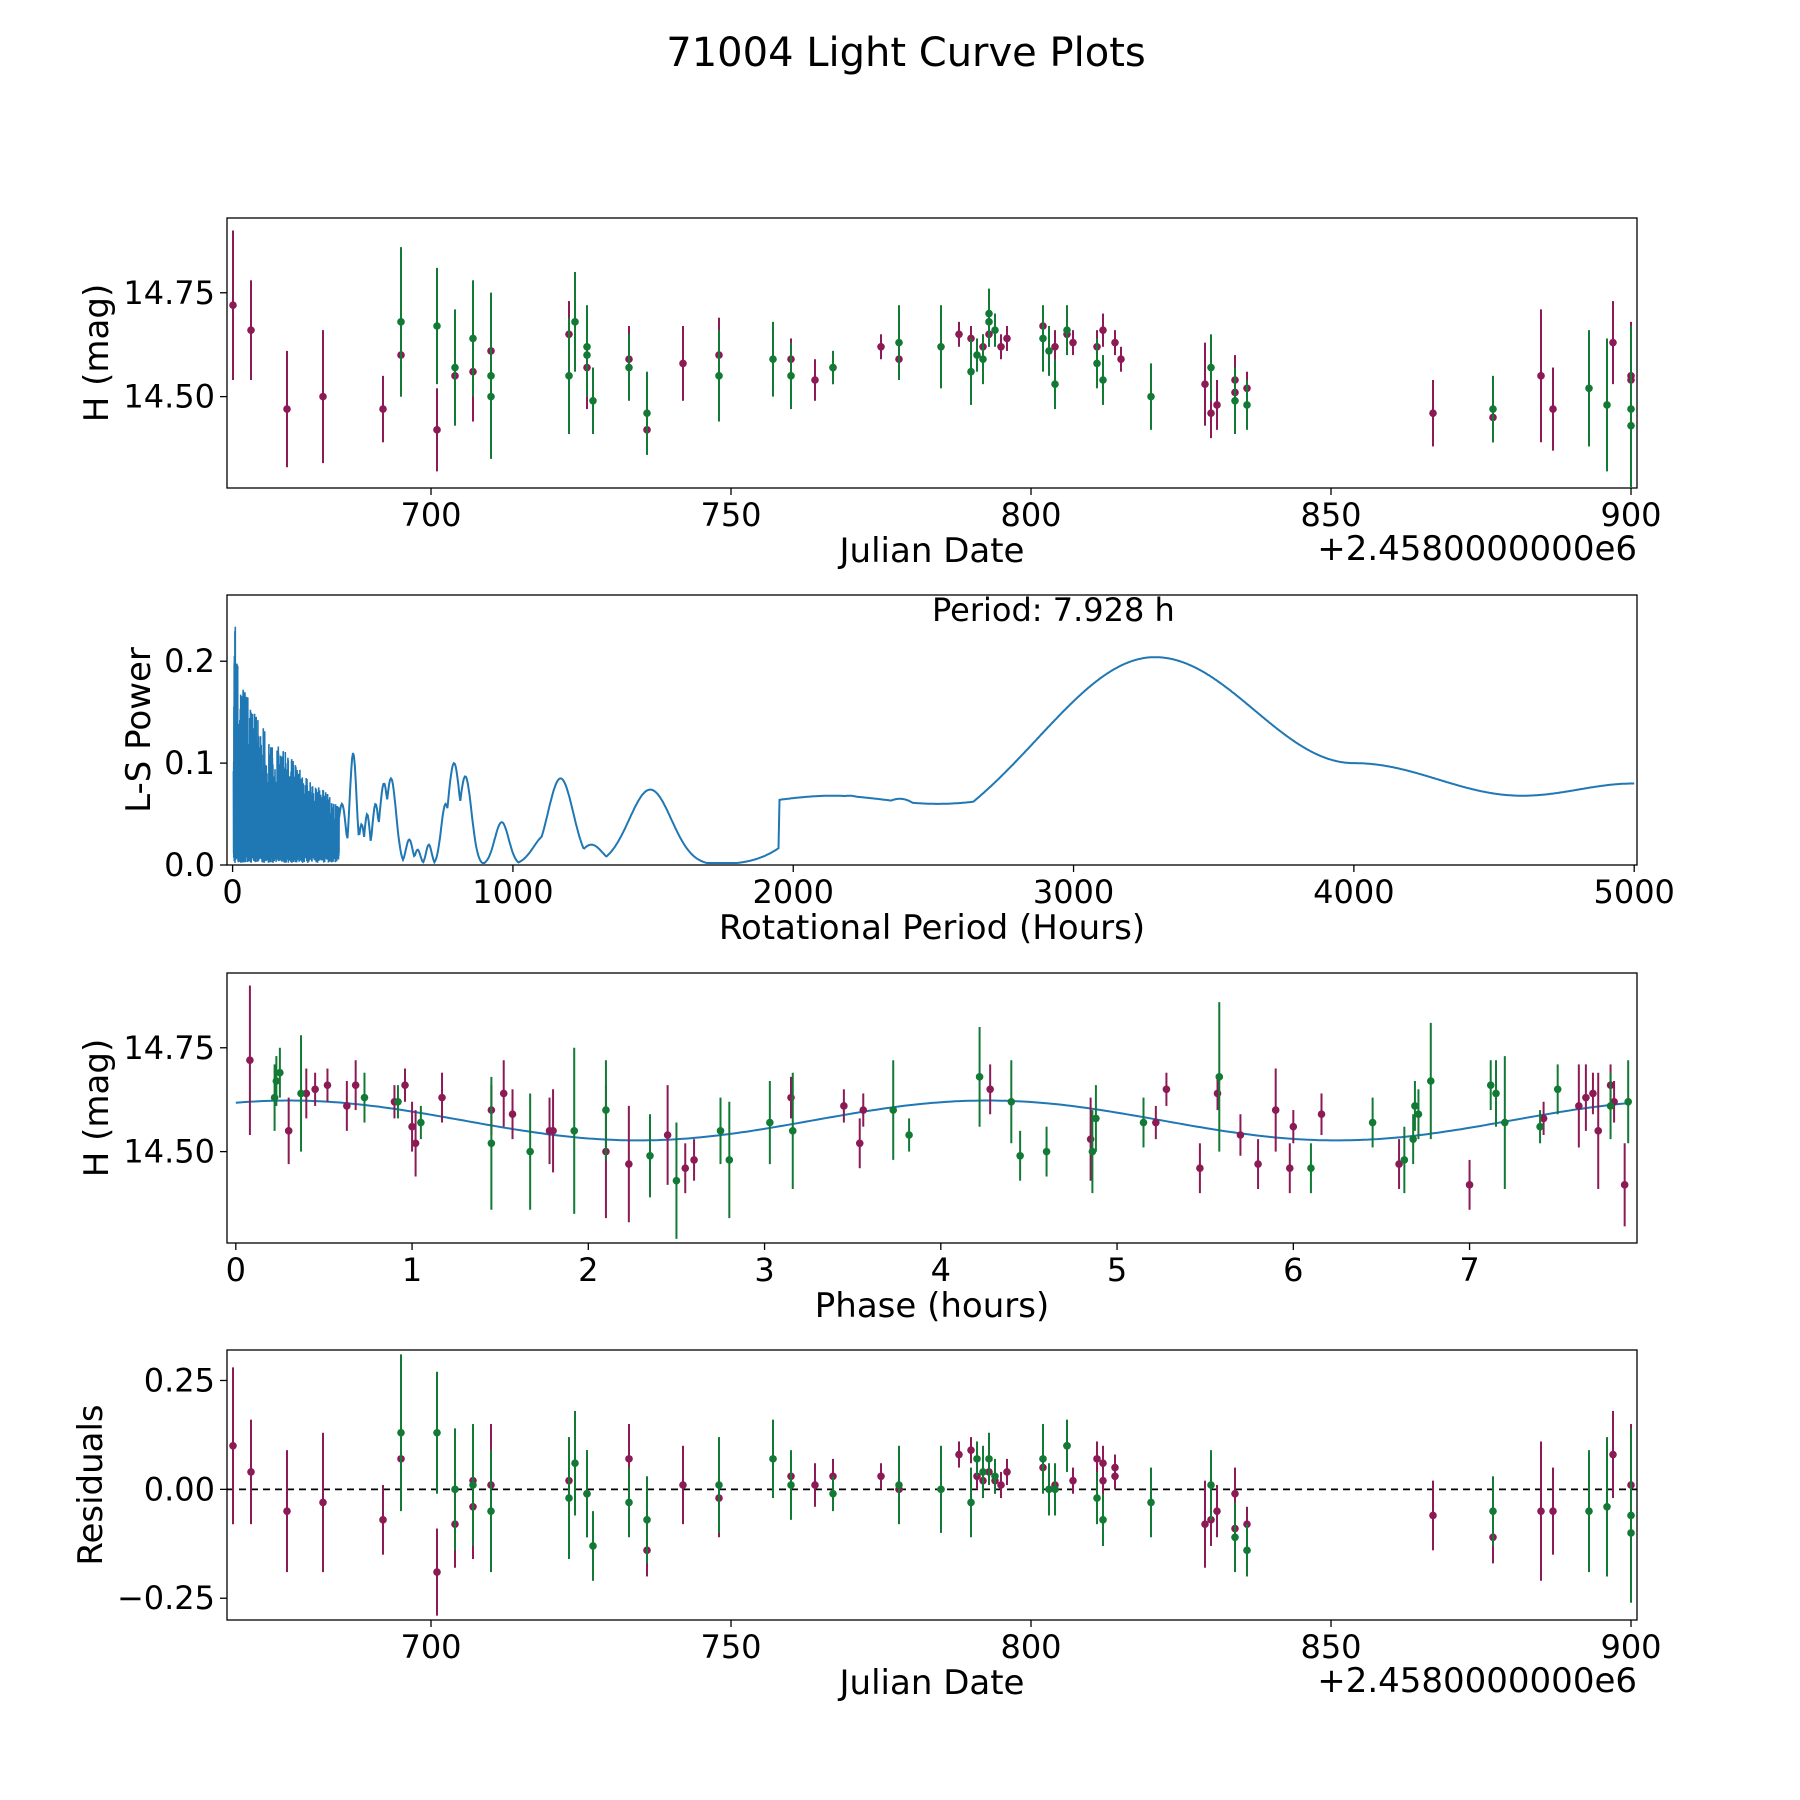 The height and width of the screenshot is (1800, 1800). What do you see at coordinates (1630, 515) in the screenshot?
I see `x-tick-label: 900` at bounding box center [1630, 515].